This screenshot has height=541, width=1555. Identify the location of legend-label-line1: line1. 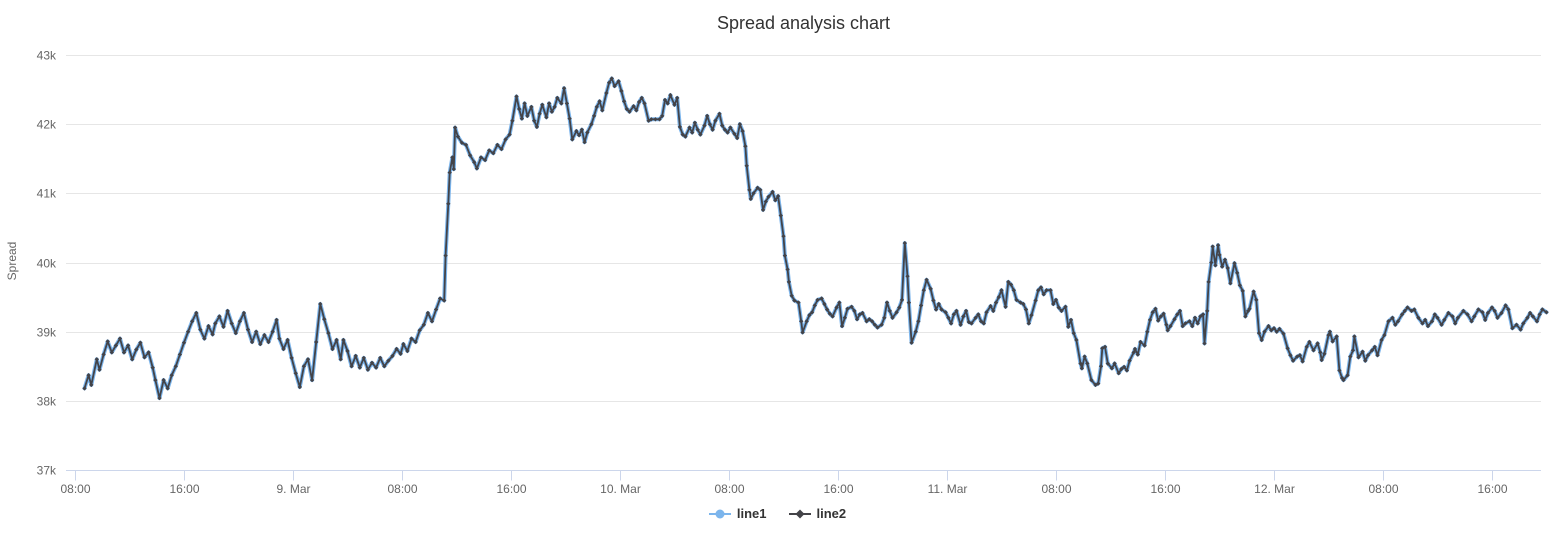
(751, 513).